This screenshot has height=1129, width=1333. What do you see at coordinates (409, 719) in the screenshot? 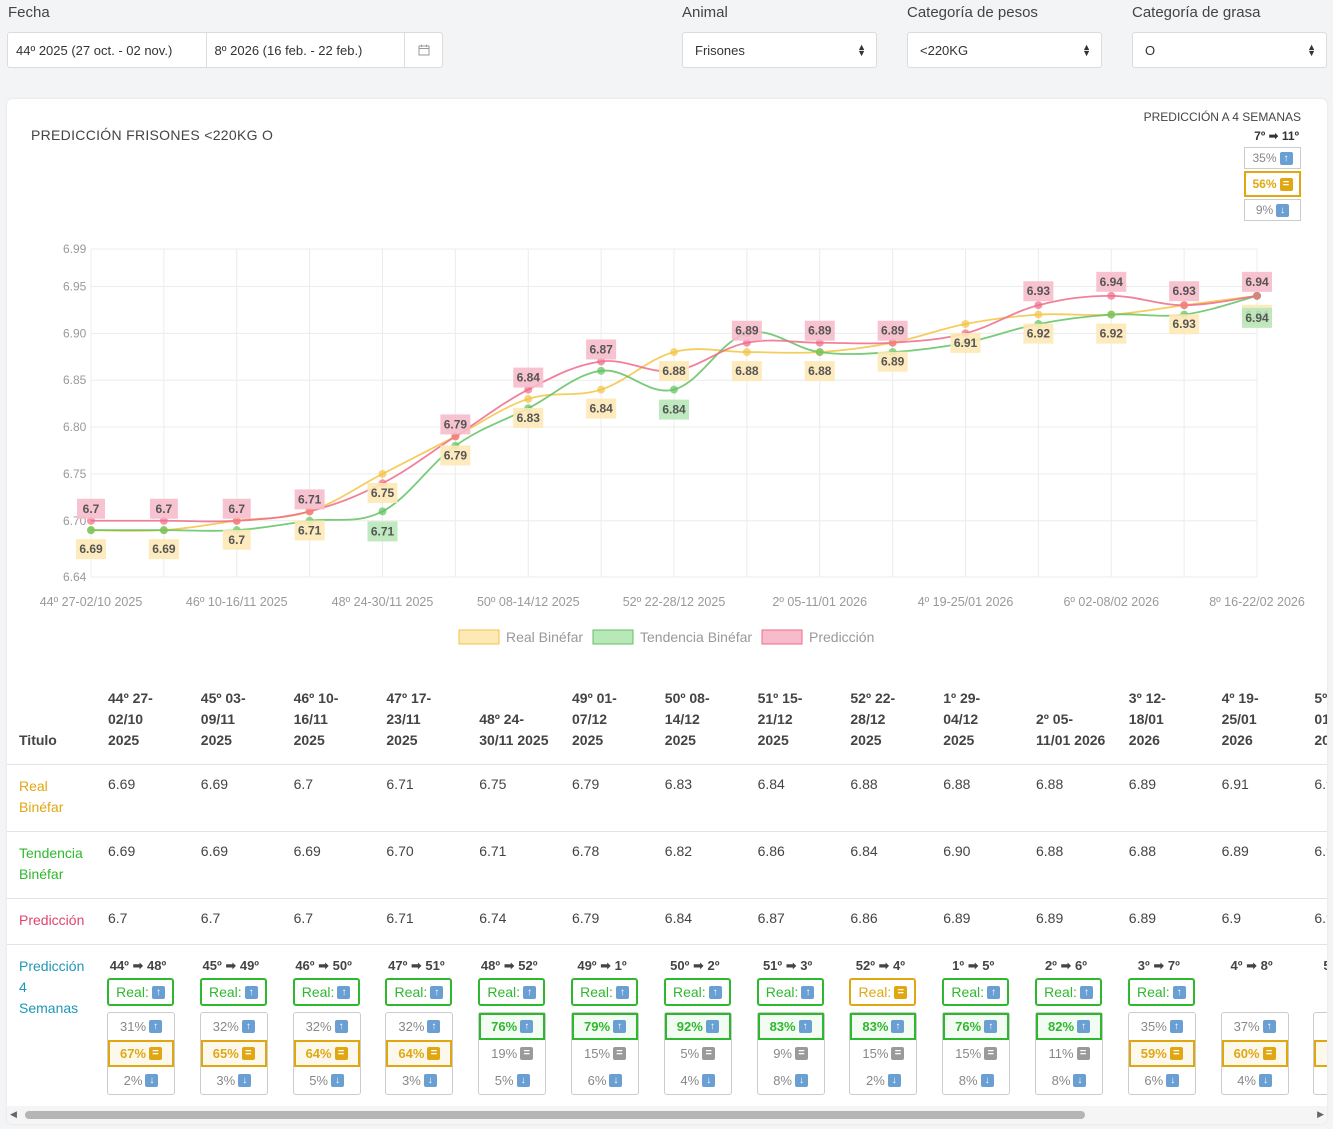
I see `column-header: 47º 17- 23/11 2025` at bounding box center [409, 719].